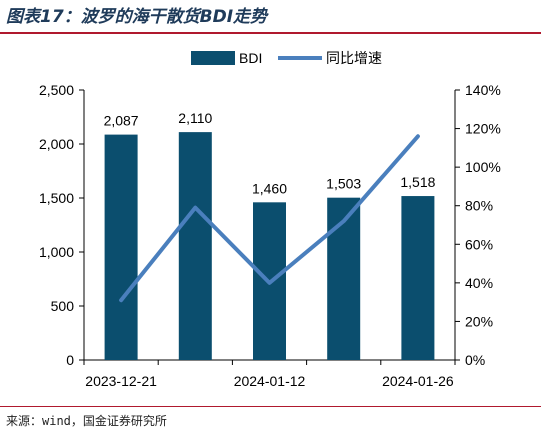 Image resolution: width=541 pixels, height=436 pixels. What do you see at coordinates (479, 244) in the screenshot?
I see `y2-tick-label: 60%` at bounding box center [479, 244].